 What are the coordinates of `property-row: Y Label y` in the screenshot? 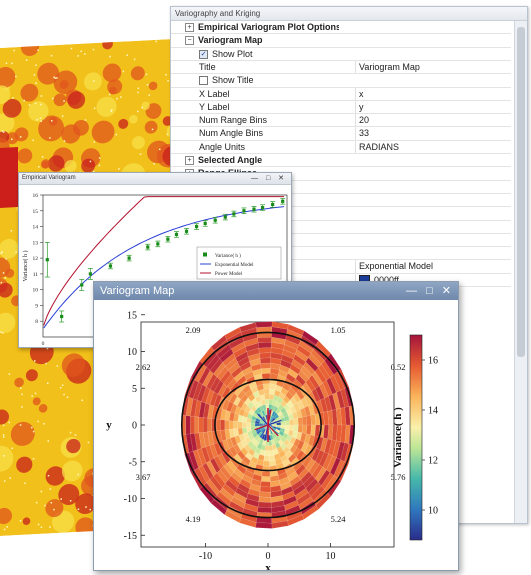 It's located at (341, 107).